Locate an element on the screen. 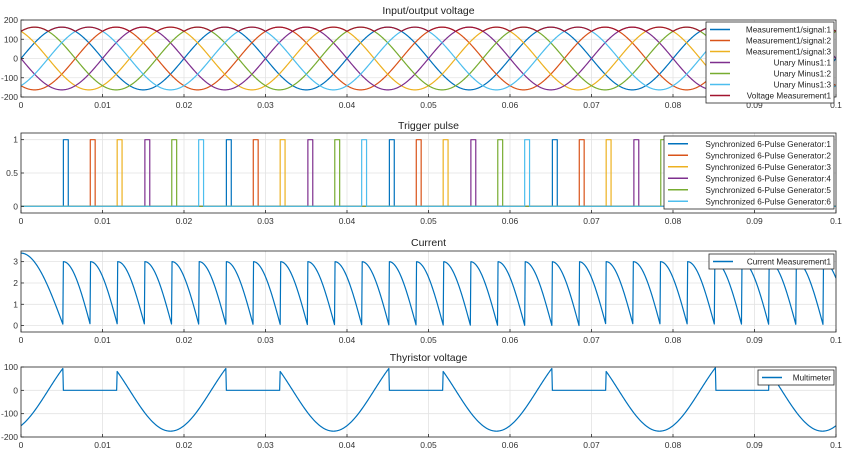 The width and height of the screenshot is (857, 465). chart-title: Thyristor voltage is located at coordinates (429, 358).